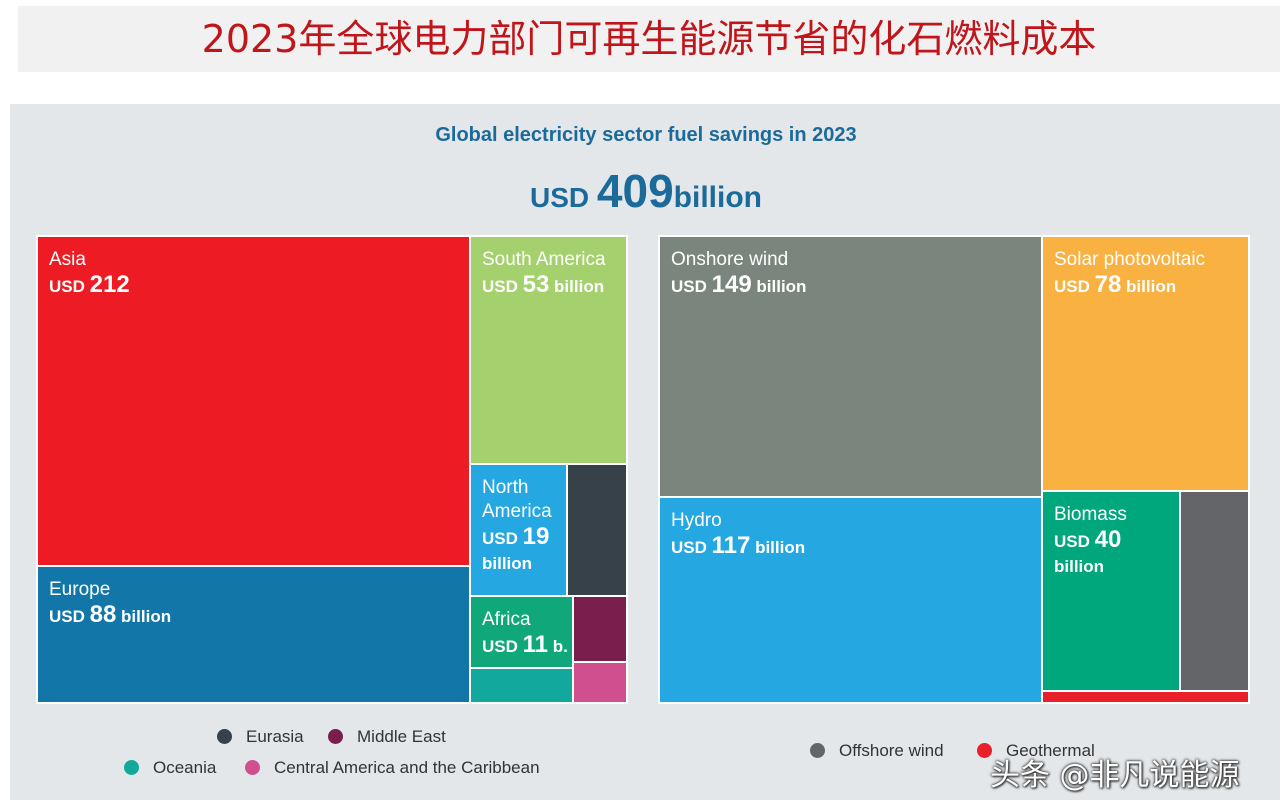 The height and width of the screenshot is (807, 1280). What do you see at coordinates (635, 191) in the screenshot?
I see `total-value: 409` at bounding box center [635, 191].